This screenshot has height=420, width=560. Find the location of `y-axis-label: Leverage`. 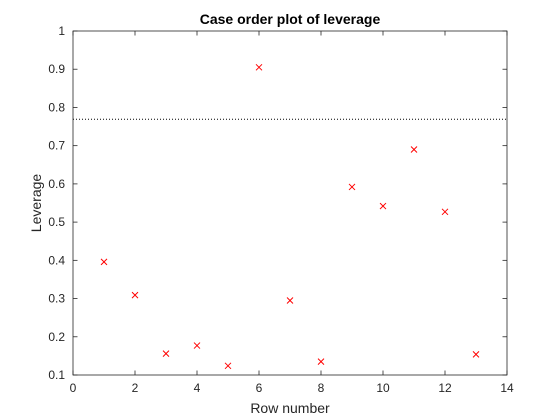

y-axis-label: Leverage is located at coordinates (36, 203).